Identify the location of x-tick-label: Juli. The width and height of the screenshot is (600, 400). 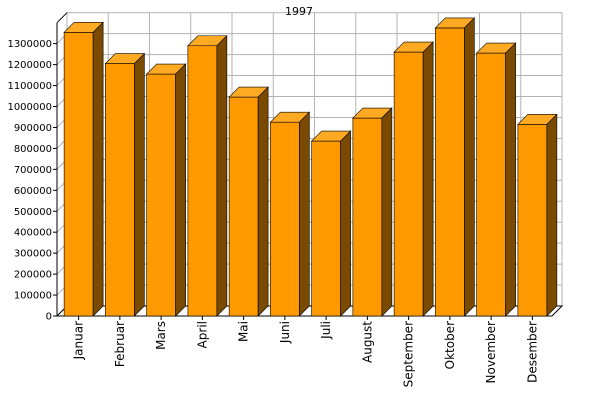
(326, 330).